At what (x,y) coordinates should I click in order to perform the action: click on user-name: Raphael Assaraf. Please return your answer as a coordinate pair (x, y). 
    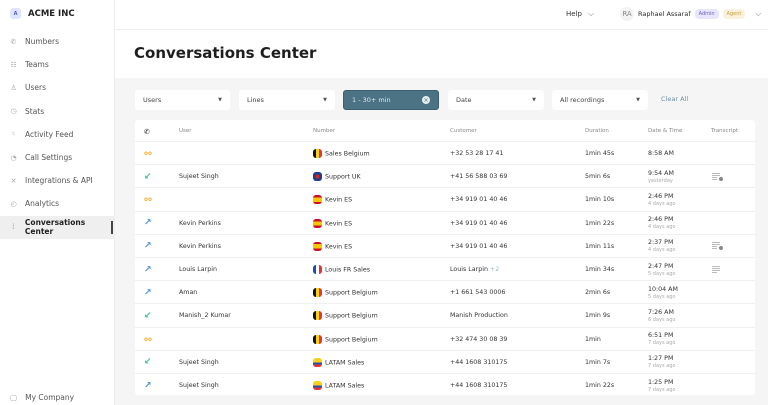
    Looking at the image, I should click on (664, 14).